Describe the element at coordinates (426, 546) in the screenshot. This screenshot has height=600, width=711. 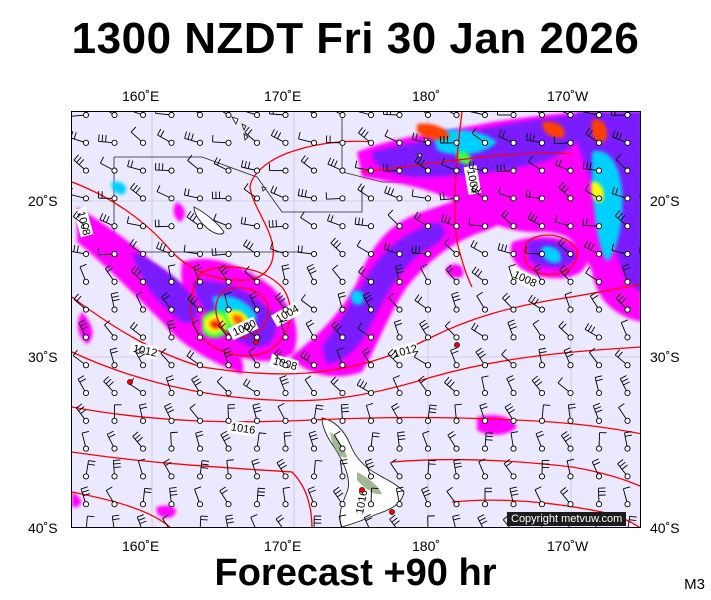
I see `lon-label-bottom-180: 180˚` at that location.